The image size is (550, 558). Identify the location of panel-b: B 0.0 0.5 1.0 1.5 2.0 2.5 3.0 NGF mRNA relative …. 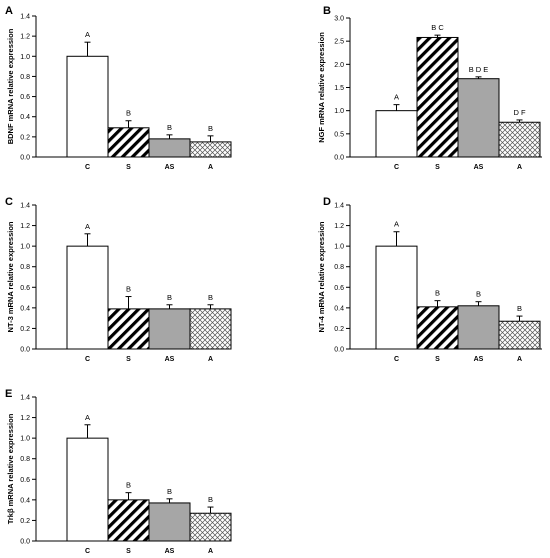
(429, 88).